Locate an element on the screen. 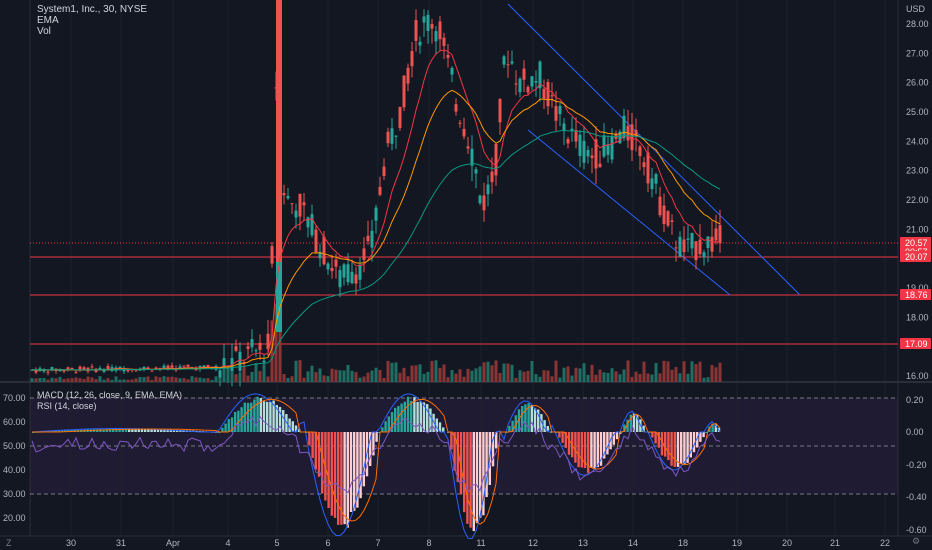  currency-label: USD is located at coordinates (916, 9).